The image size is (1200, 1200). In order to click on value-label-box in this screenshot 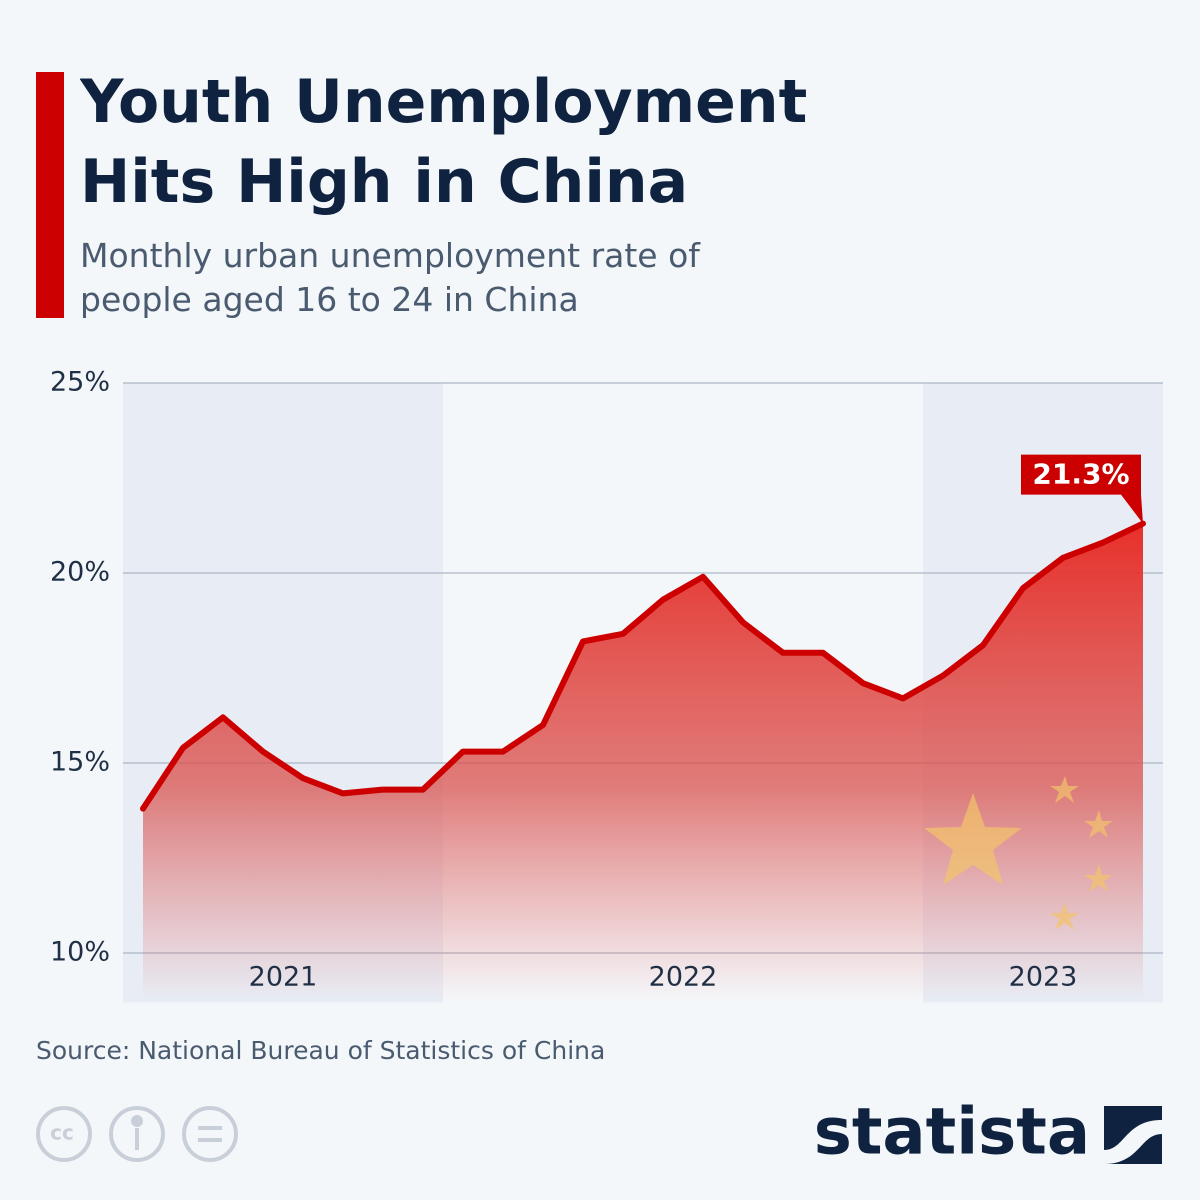, I will do `click(1082, 489)`.